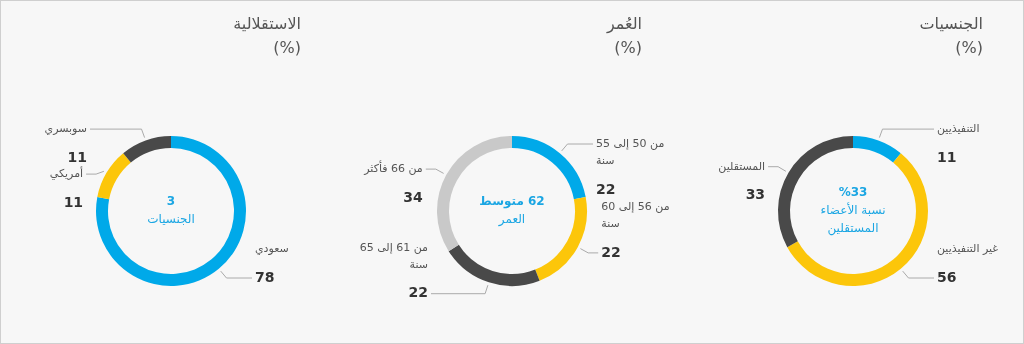 This screenshot has height=344, width=1024. Describe the element at coordinates (947, 276) in the screenshot. I see `data-label: 56` at that location.